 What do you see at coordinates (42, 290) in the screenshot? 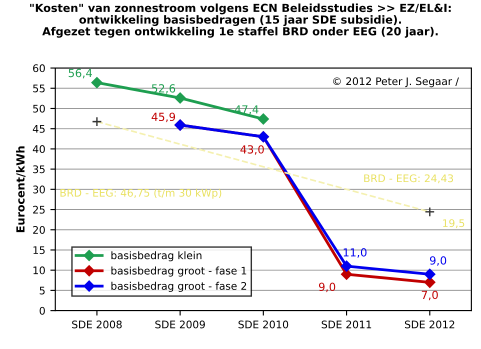
I see `y-tick-label: 5` at bounding box center [42, 290].